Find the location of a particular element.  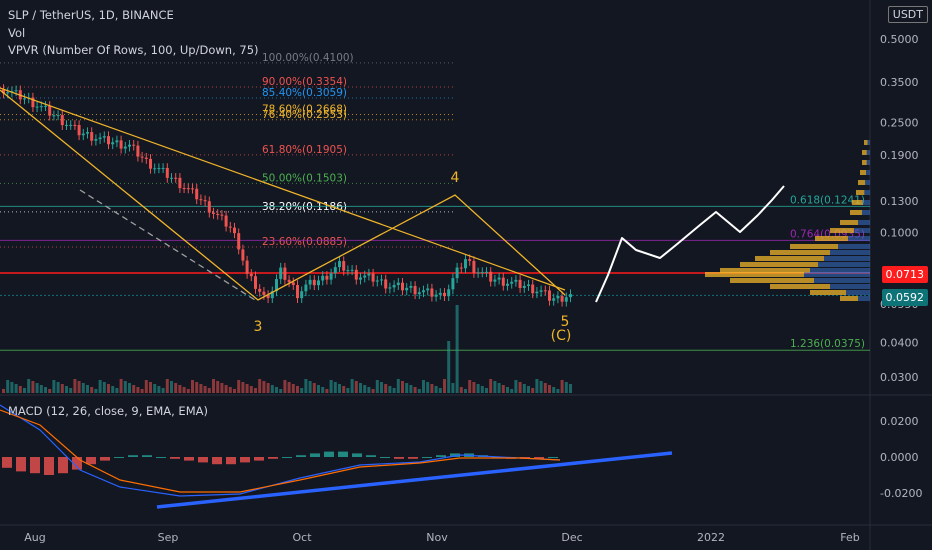

fib-level-label: 78.60%(0.2668) is located at coordinates (304, 109).